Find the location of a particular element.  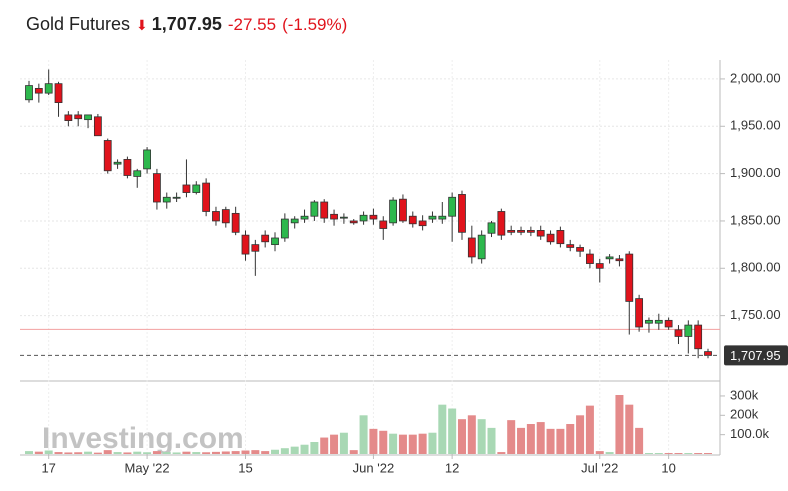

change-pct: (-1.59%) is located at coordinates (315, 24).